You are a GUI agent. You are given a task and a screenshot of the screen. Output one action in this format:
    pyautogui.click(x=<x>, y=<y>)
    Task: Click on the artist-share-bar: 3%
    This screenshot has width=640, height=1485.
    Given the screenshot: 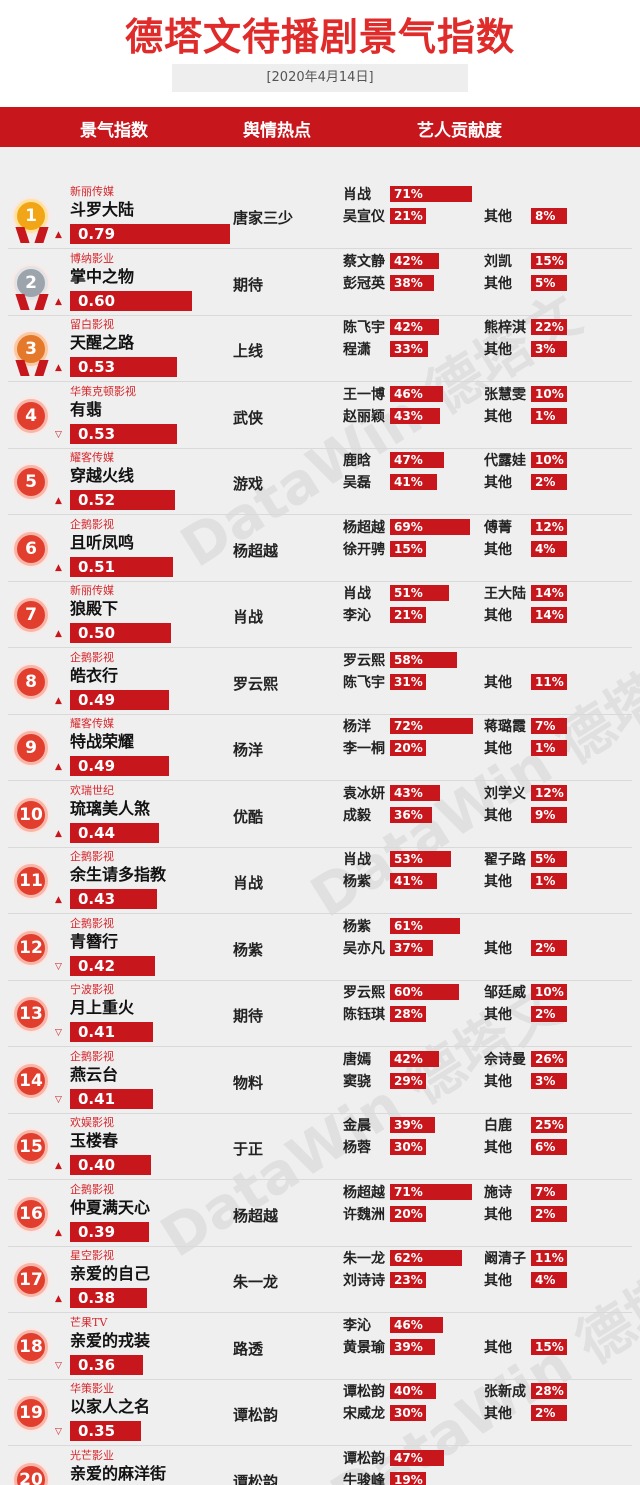 What is the action you would take?
    pyautogui.click(x=549, y=349)
    